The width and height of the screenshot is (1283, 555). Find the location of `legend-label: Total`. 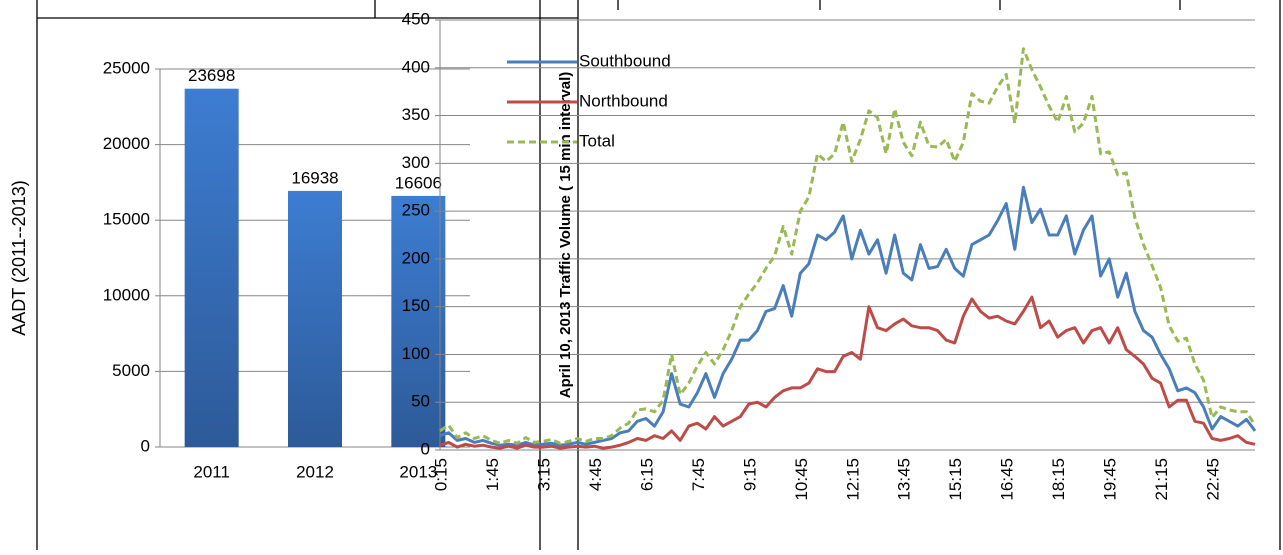

legend-label: Total is located at coordinates (597, 140).